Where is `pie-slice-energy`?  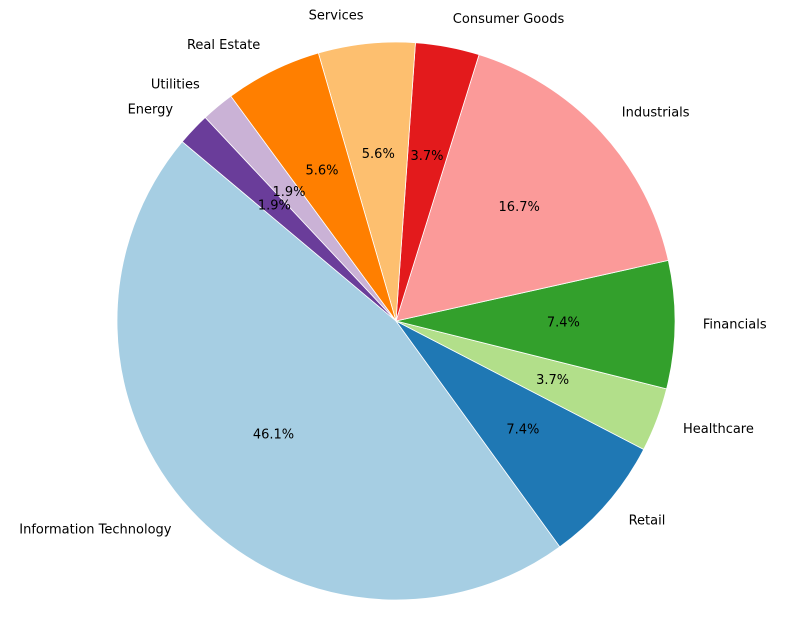
pie-slice-energy is located at coordinates (289, 219).